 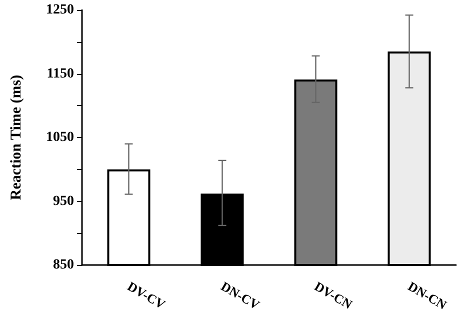 I want to click on y-tick-label: 850, so click(x=63, y=265).